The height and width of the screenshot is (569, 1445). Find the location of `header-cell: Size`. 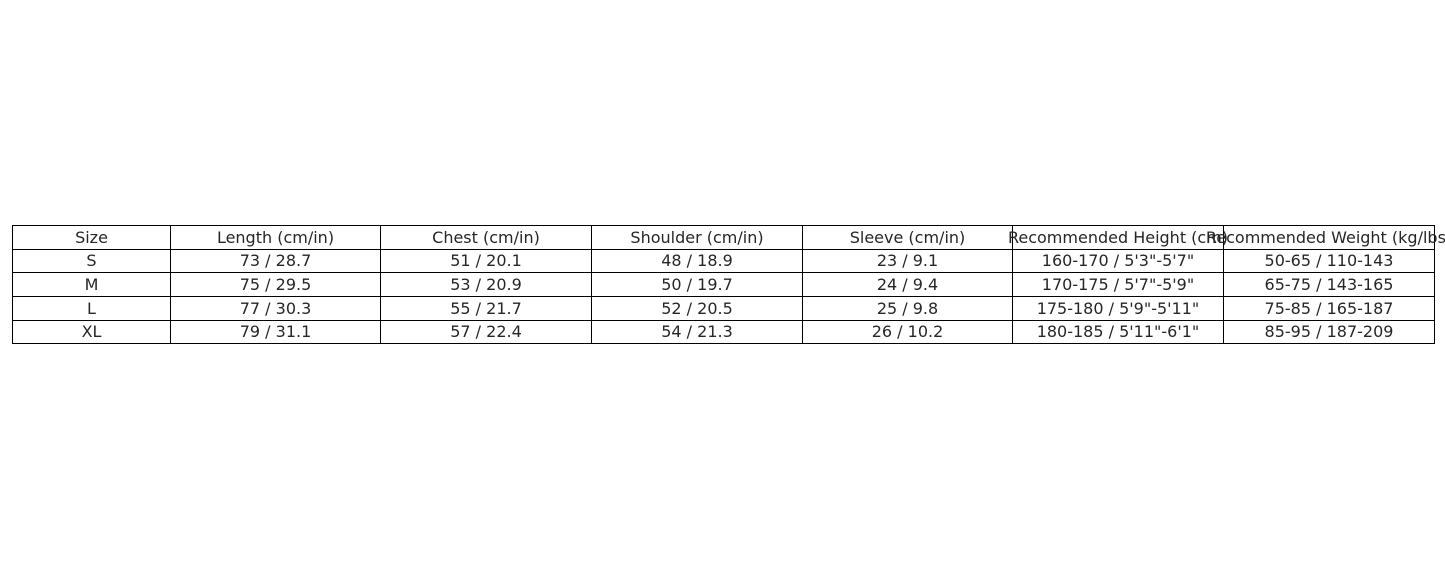

header-cell: Size is located at coordinates (91, 237).